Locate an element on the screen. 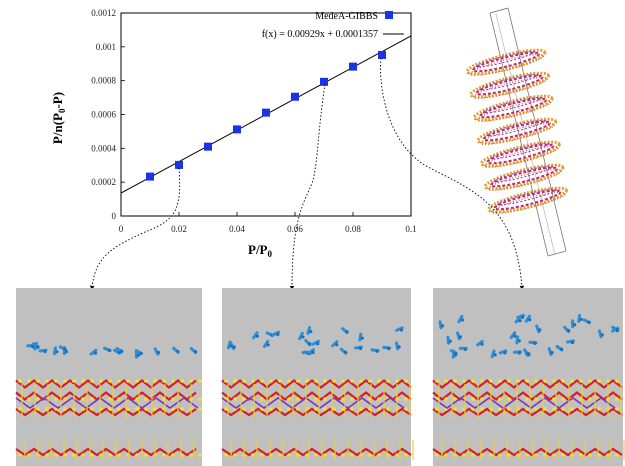  framework-cation-layer is located at coordinates (524, 403).